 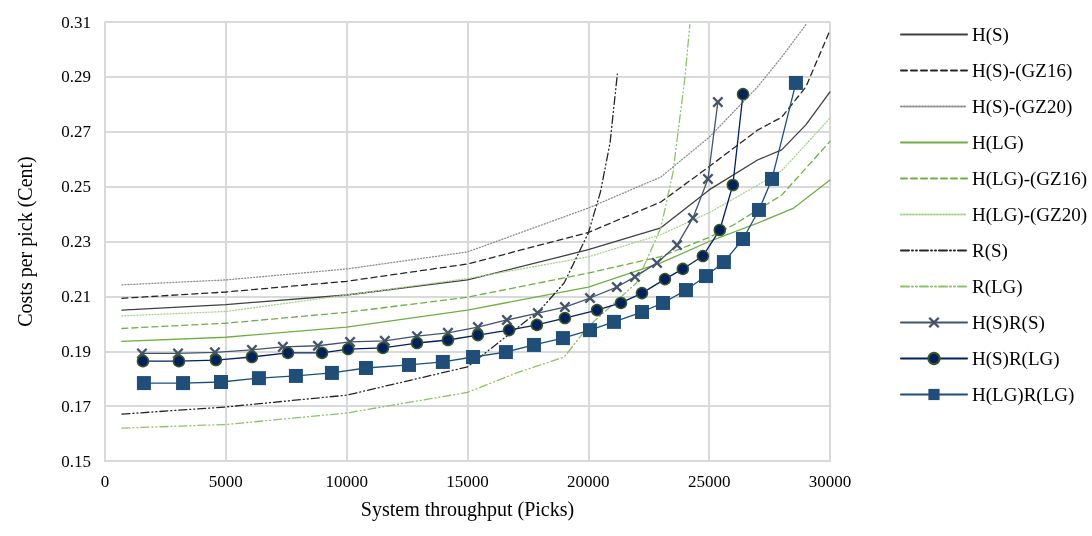 I want to click on y-tick-label: 0.19, so click(x=76, y=351).